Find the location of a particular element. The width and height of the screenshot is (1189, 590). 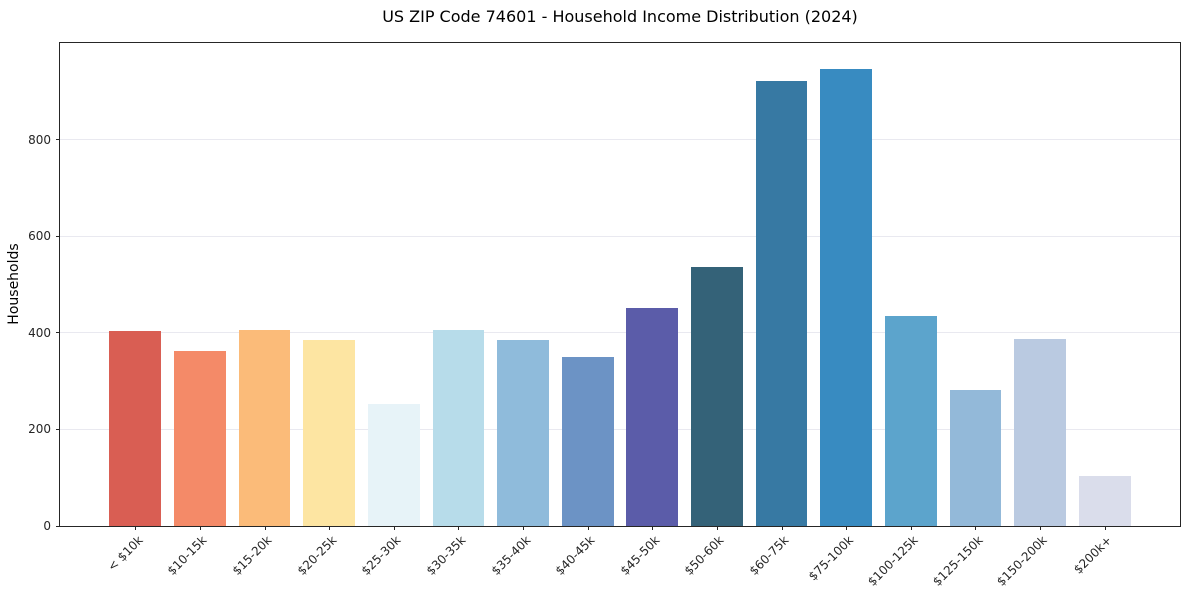

bar-band: $40-45k is located at coordinates (586, 310).